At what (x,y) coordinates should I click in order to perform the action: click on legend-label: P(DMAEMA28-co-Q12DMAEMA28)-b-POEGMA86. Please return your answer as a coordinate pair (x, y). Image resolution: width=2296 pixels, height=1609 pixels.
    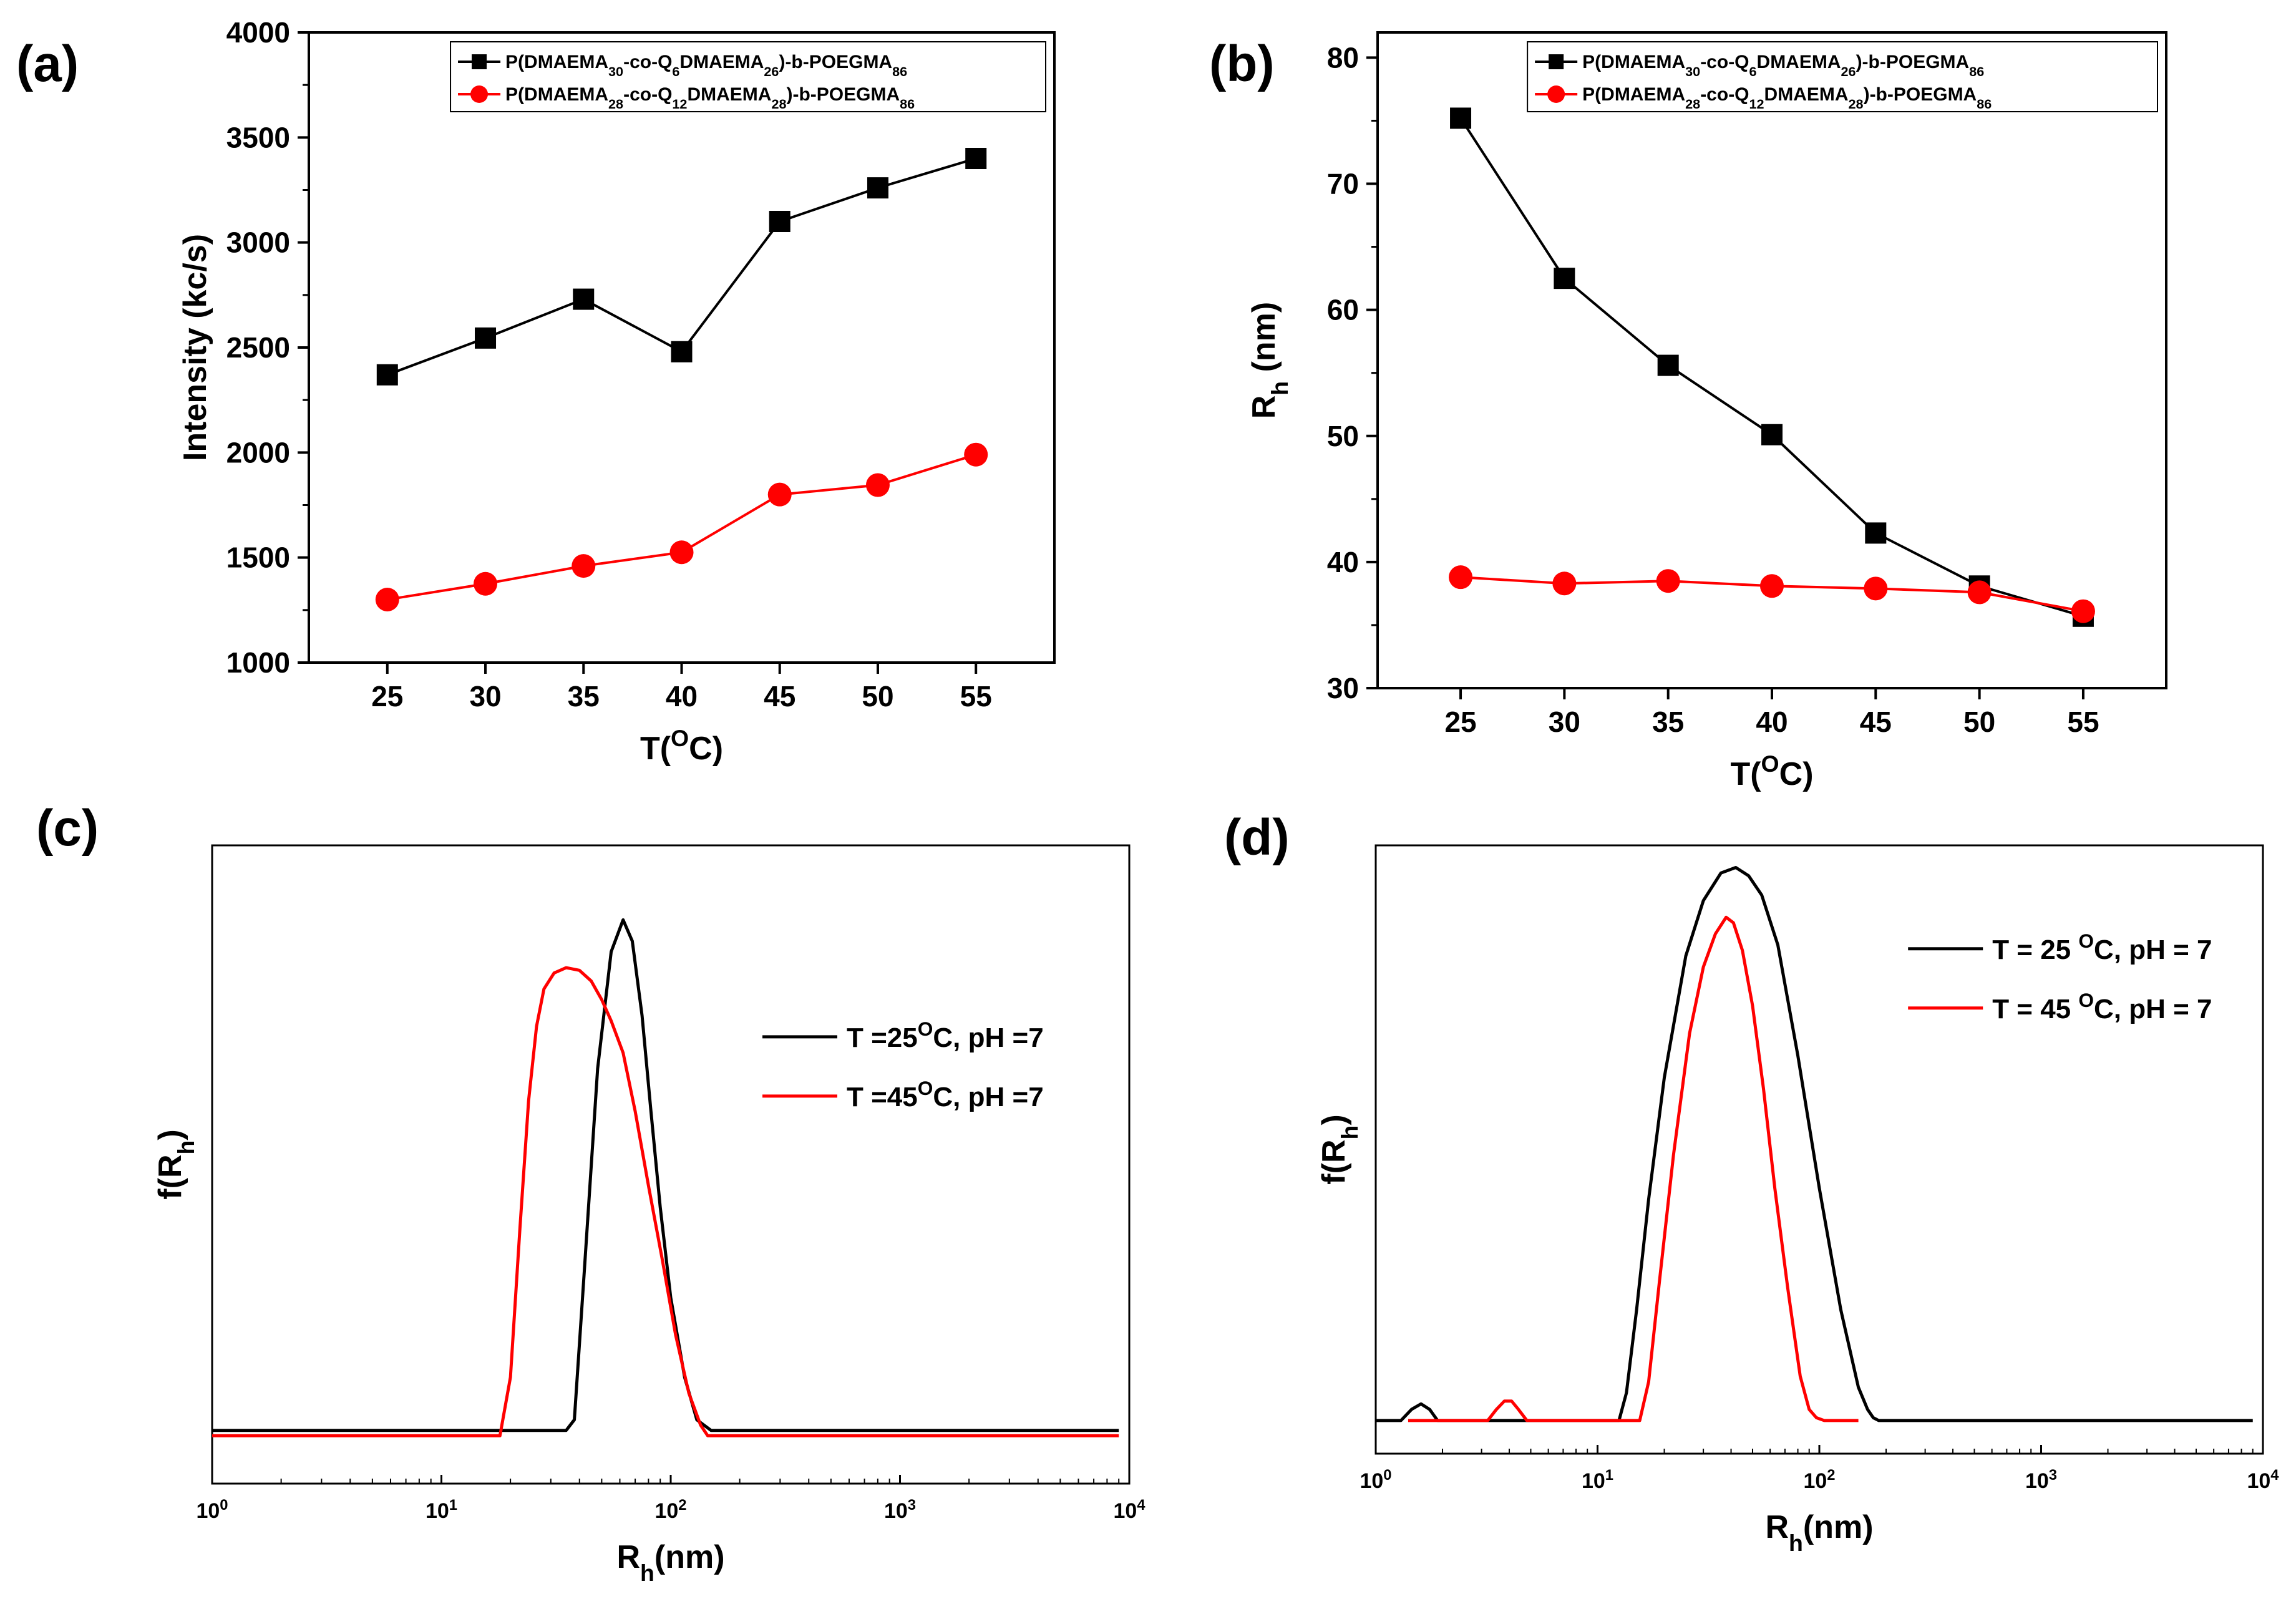
    Looking at the image, I should click on (710, 98).